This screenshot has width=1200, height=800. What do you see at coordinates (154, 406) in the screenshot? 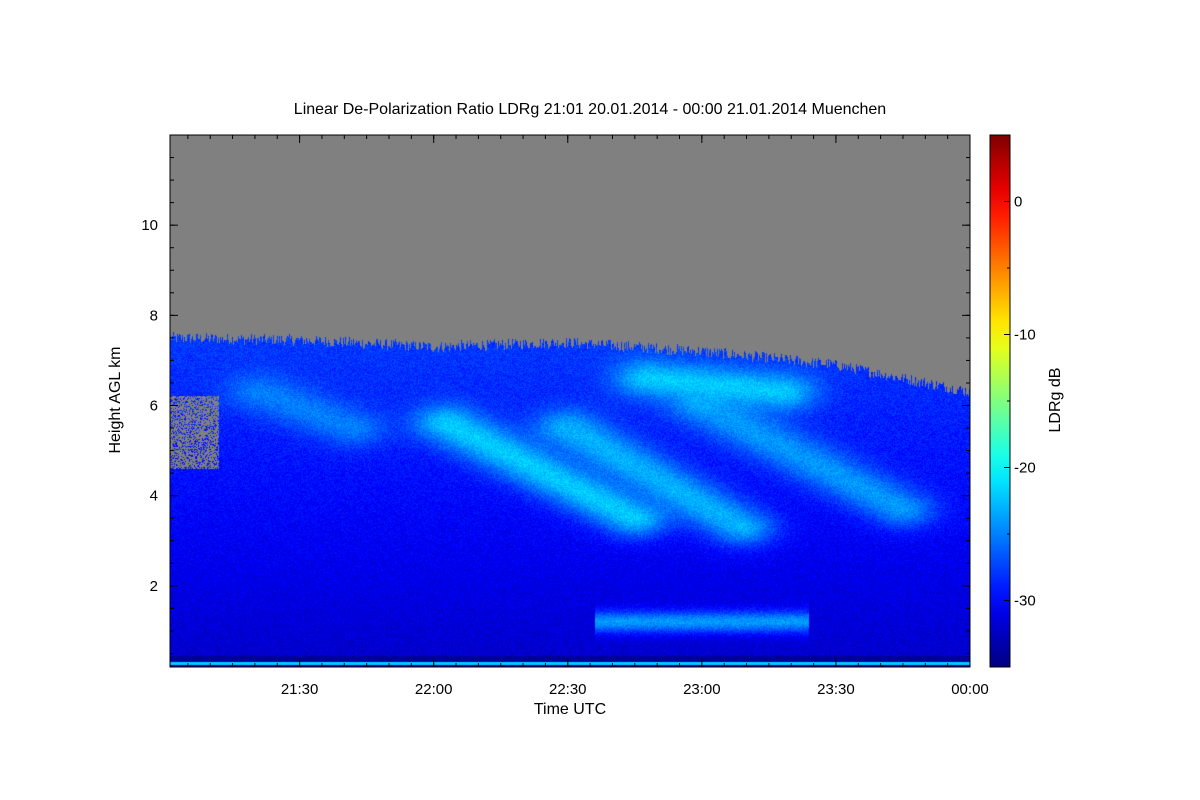
I see `y-tick-label: 6` at bounding box center [154, 406].